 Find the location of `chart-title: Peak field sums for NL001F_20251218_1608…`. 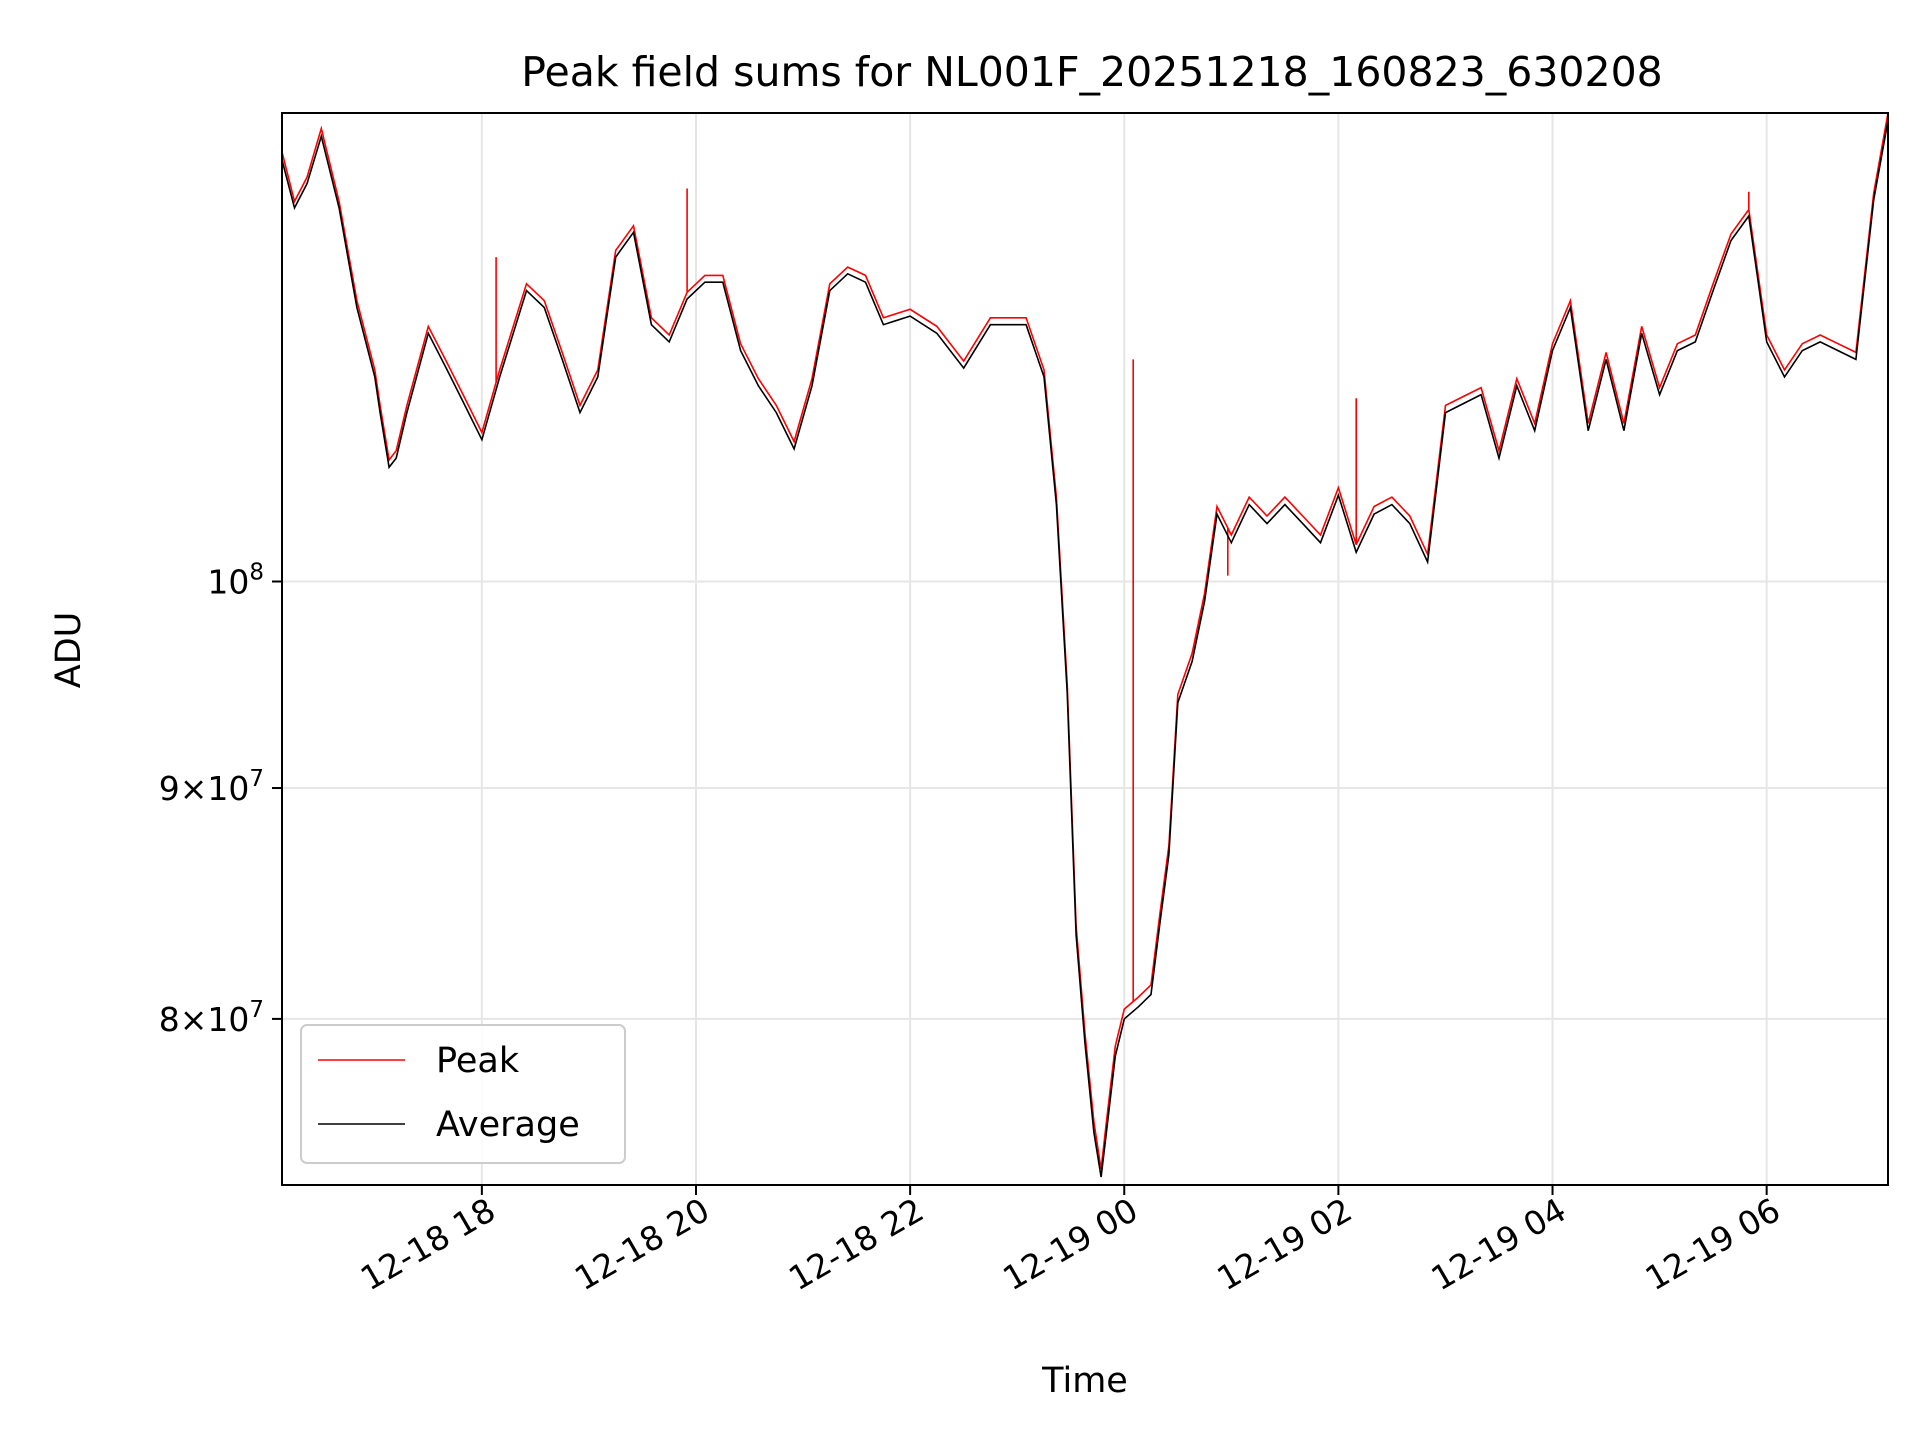

chart-title: Peak field sums for NL001F_20251218_1608… is located at coordinates (1092, 72).